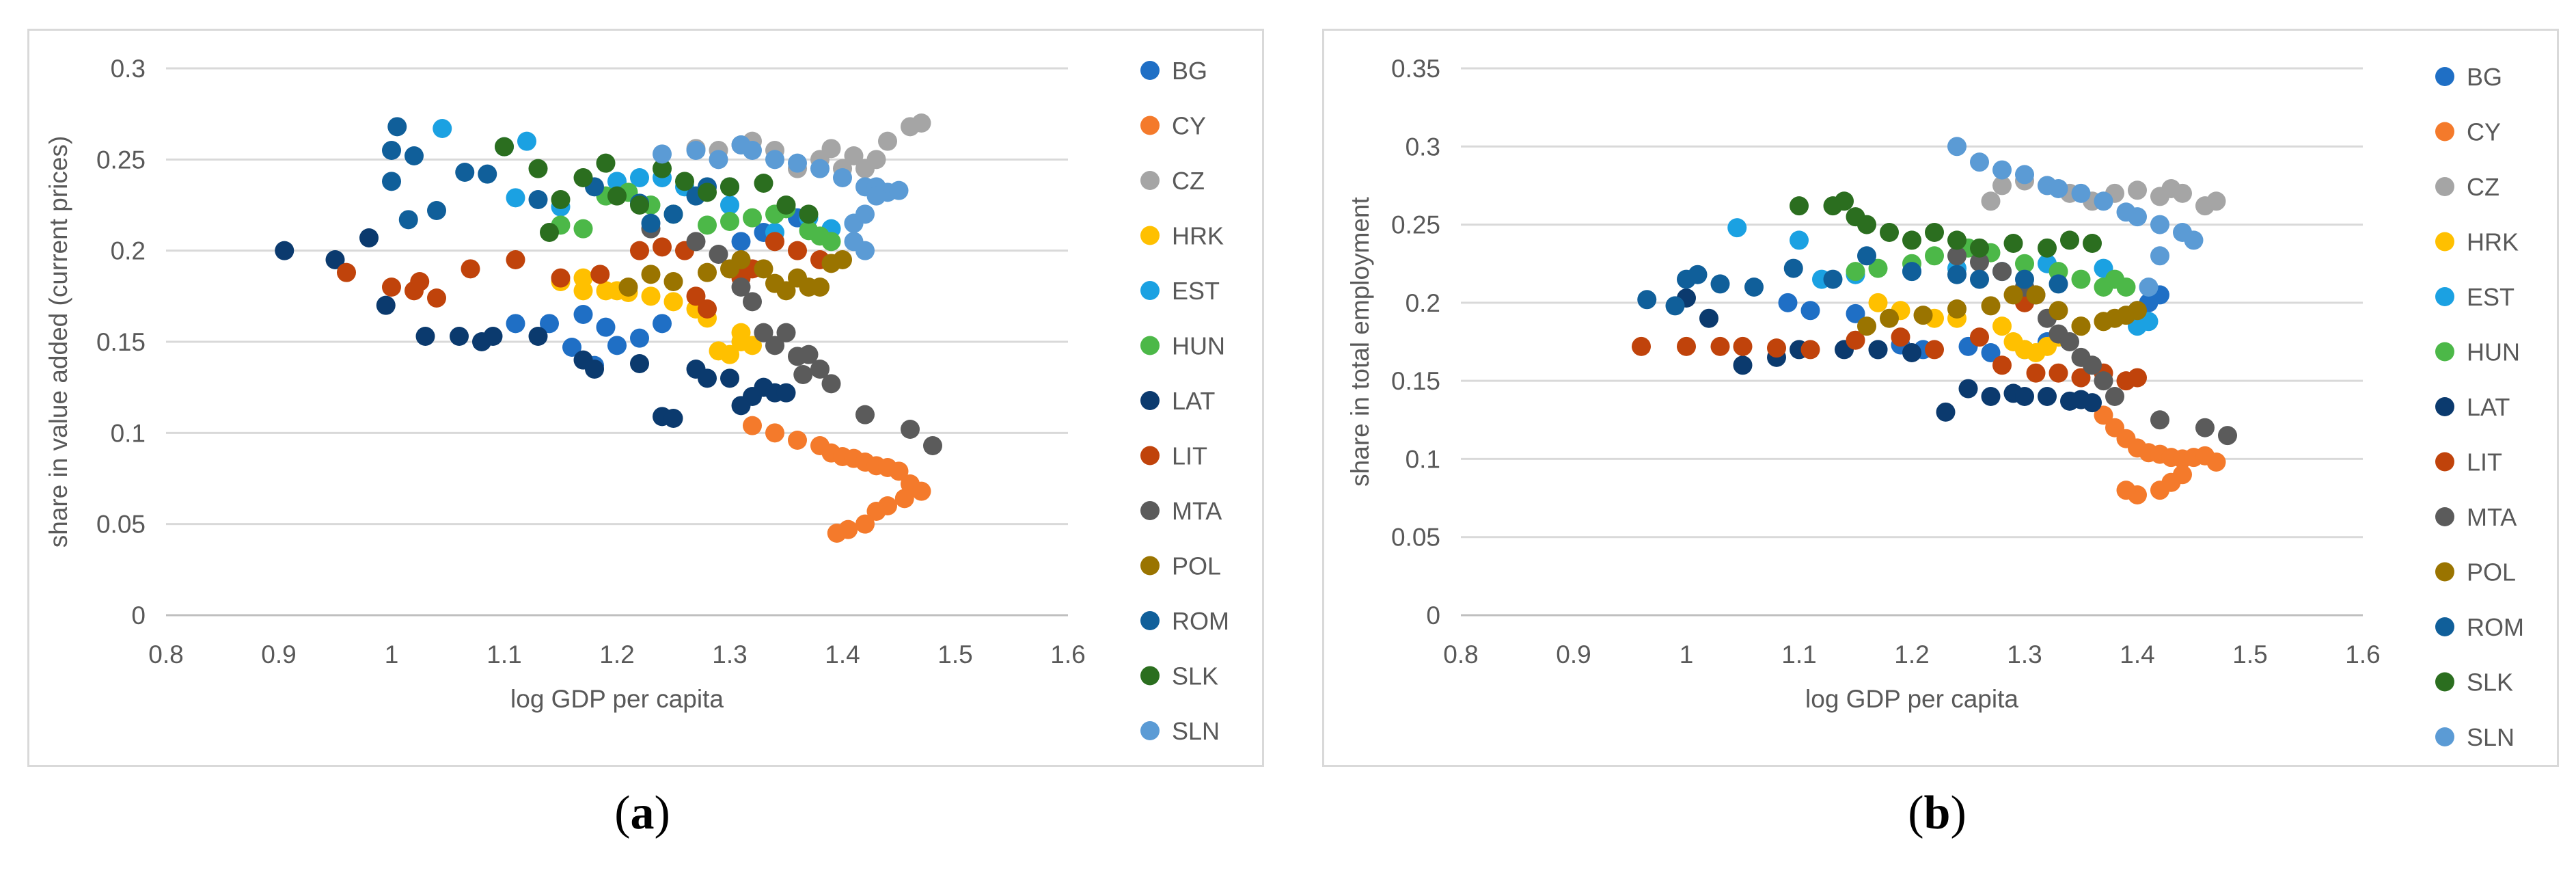 The image size is (2576, 877). I want to click on legend-label: LIT, so click(1189, 456).